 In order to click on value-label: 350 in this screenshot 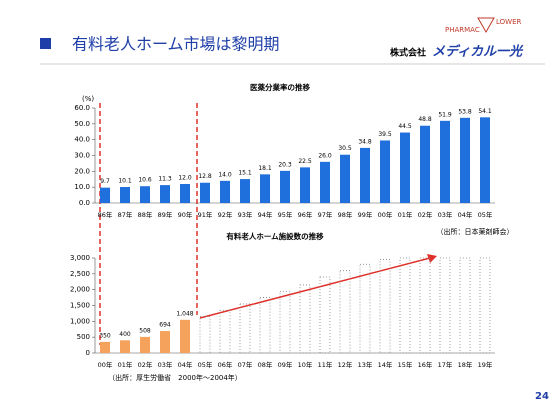, I will do `click(105, 335)`.